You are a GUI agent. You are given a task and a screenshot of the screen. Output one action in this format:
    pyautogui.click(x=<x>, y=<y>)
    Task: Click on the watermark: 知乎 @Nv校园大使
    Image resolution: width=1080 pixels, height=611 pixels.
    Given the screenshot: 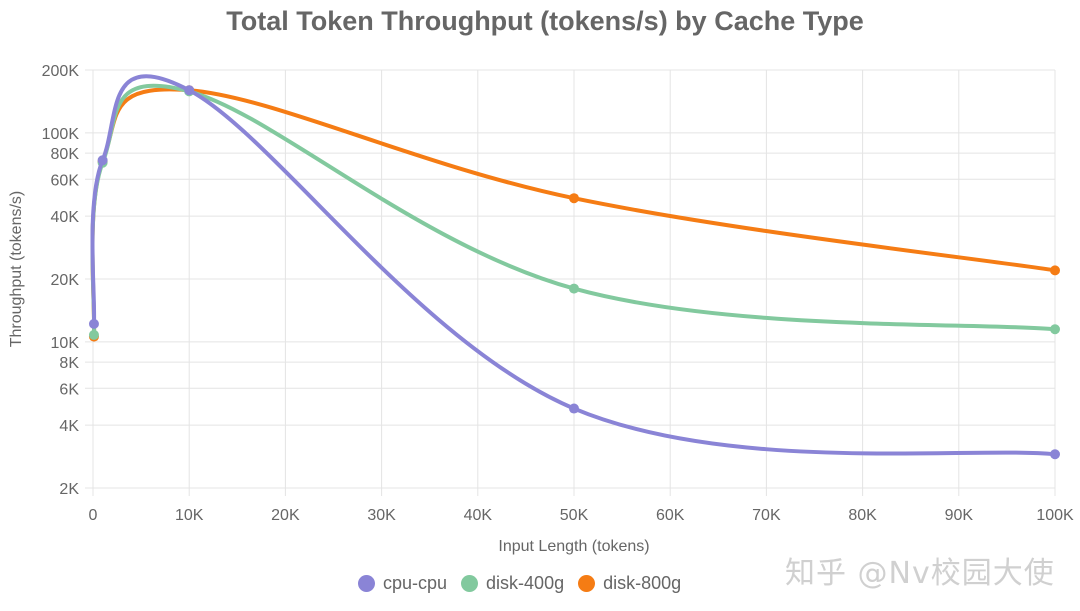 What is the action you would take?
    pyautogui.click(x=920, y=573)
    